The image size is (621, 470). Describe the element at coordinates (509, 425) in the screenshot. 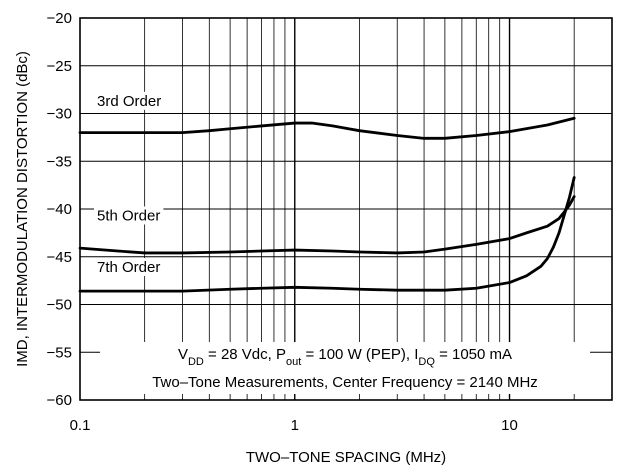

I see `x-tick-label: 10` at that location.